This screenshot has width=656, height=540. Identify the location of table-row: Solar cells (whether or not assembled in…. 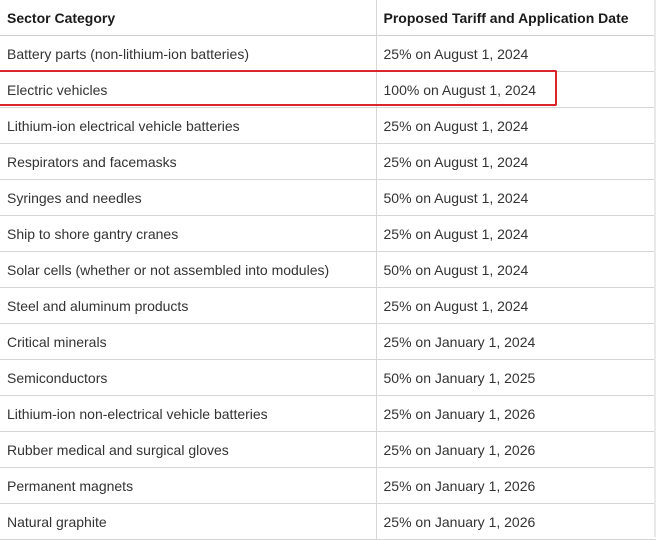
(328, 269).